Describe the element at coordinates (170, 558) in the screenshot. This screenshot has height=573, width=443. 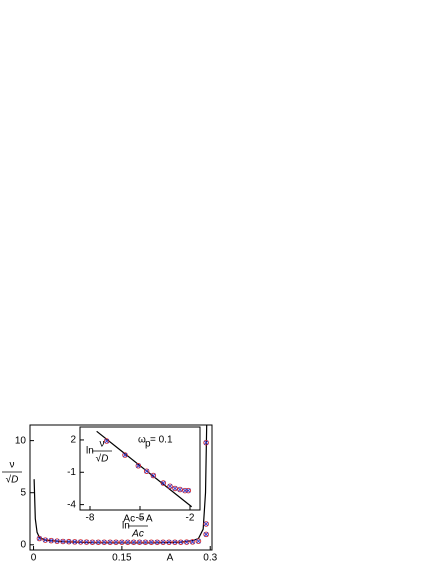
I see `x-axis-label: A` at that location.